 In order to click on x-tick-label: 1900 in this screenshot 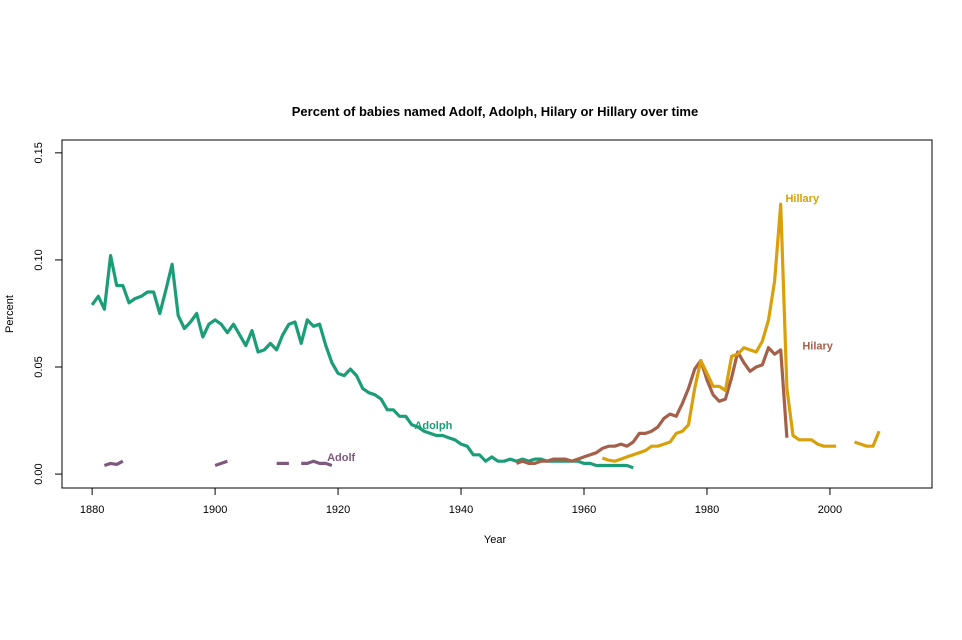, I will do `click(215, 510)`.